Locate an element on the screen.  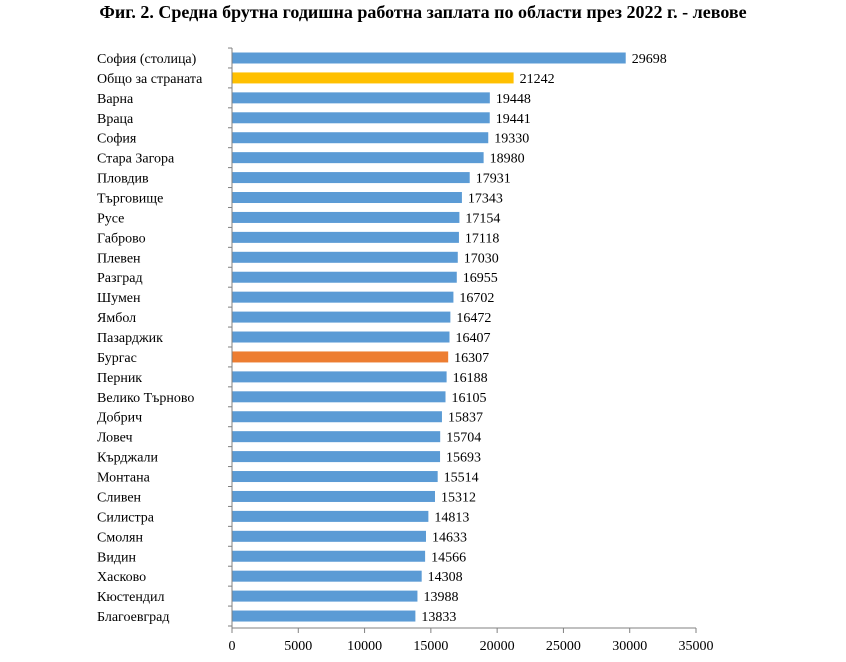
value-label-3: 19441 is located at coordinates (513, 119).